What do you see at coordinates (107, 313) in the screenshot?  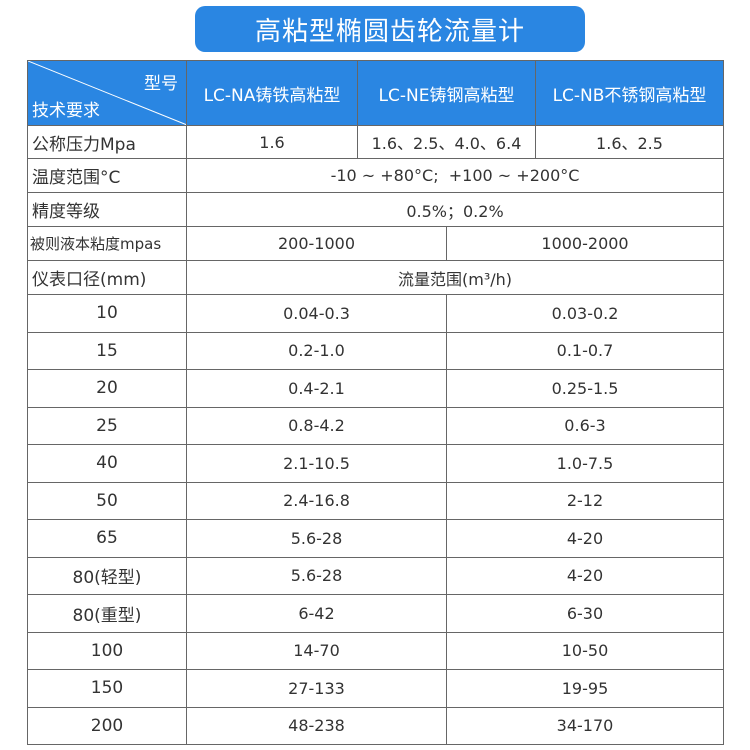 I see `caliber-cell: 10` at bounding box center [107, 313].